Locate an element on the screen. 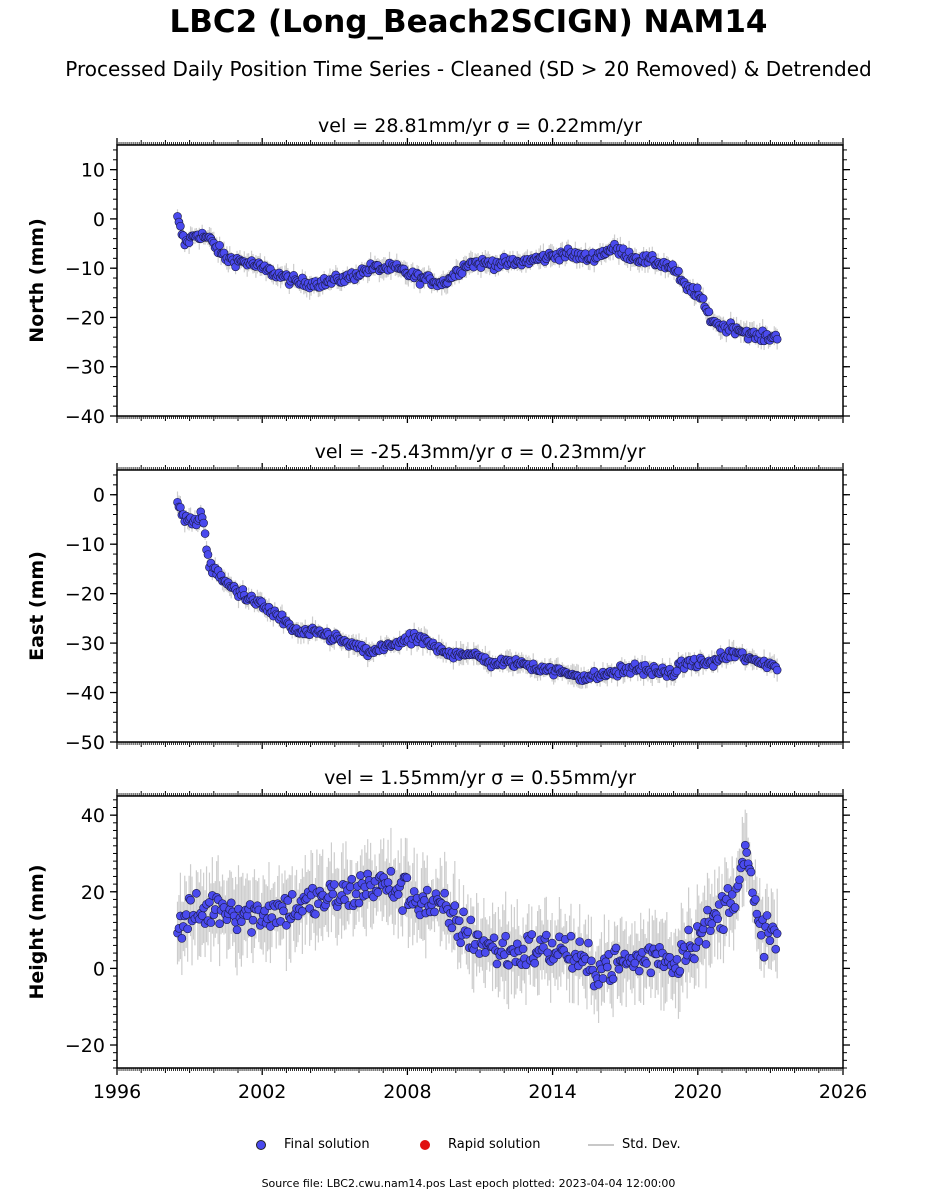 The image size is (937, 1200). x-tick-label: 2020 is located at coordinates (698, 1092).